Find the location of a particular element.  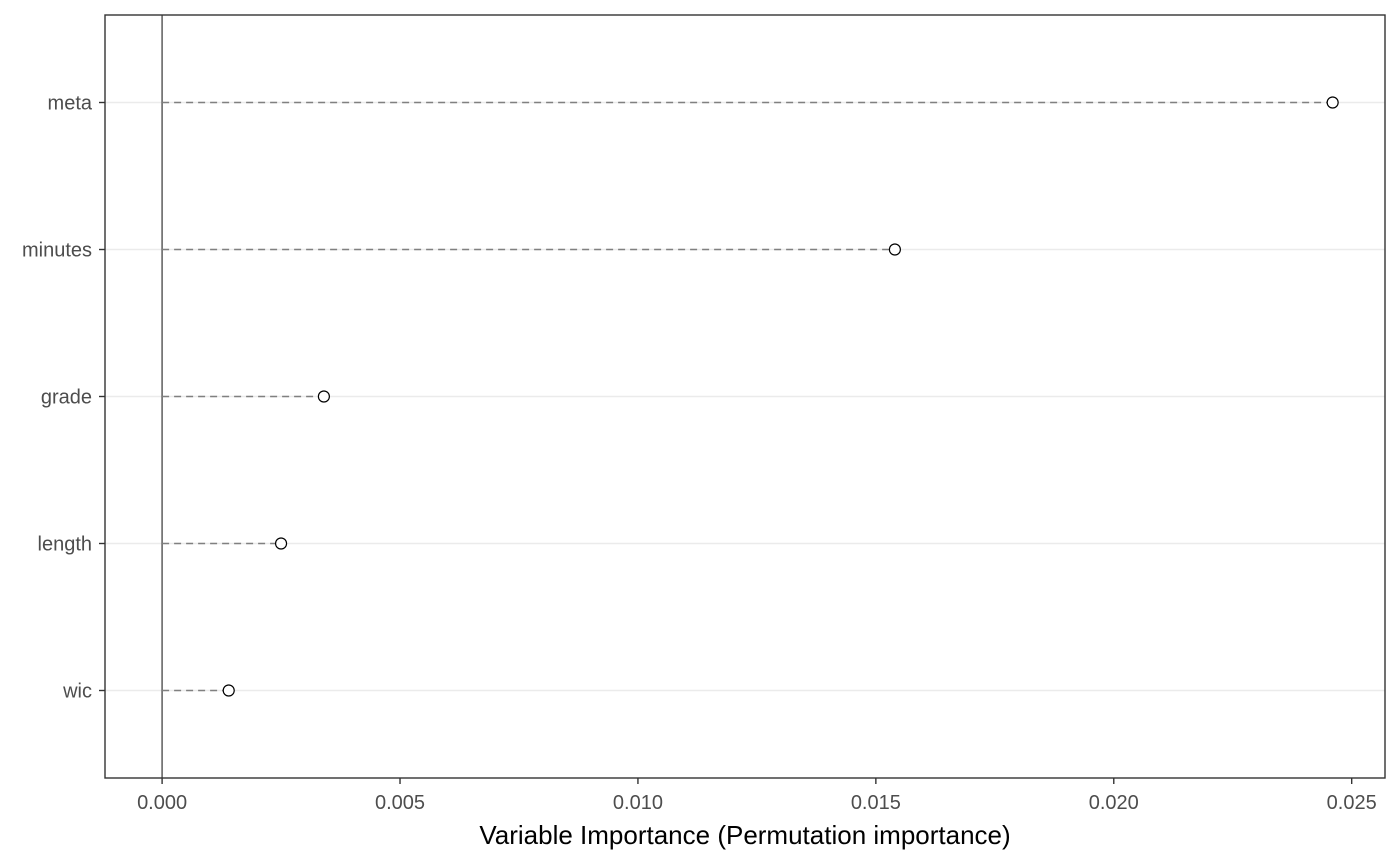

point-length is located at coordinates (281, 543).